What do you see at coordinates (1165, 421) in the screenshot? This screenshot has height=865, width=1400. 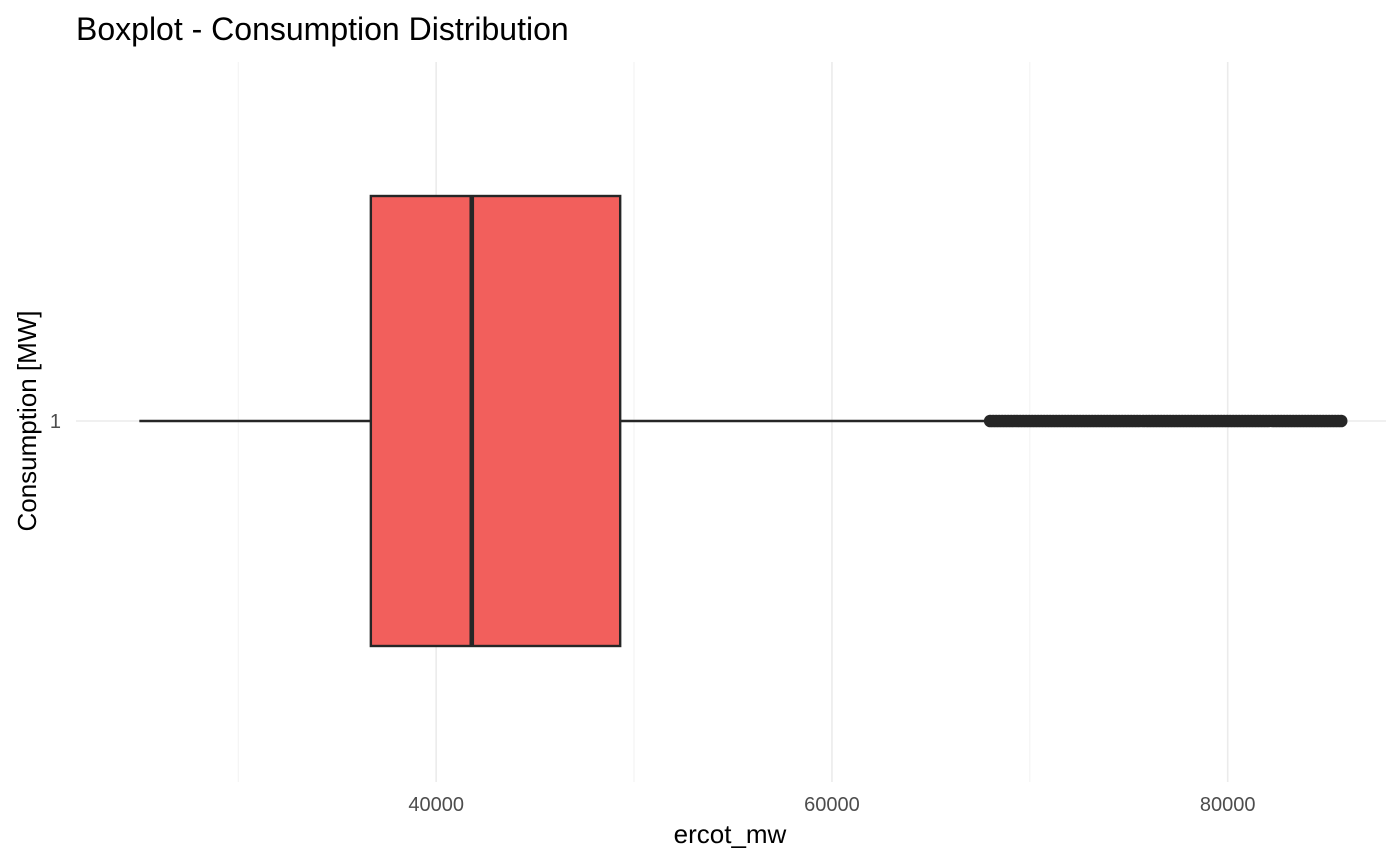 I see `outlier-points` at bounding box center [1165, 421].